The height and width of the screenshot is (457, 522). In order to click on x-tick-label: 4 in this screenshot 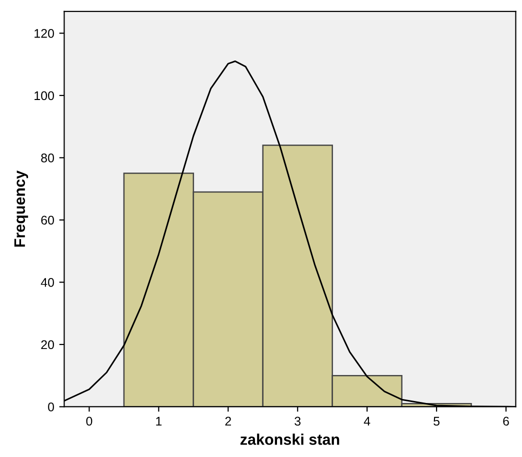, I will do `click(367, 421)`.